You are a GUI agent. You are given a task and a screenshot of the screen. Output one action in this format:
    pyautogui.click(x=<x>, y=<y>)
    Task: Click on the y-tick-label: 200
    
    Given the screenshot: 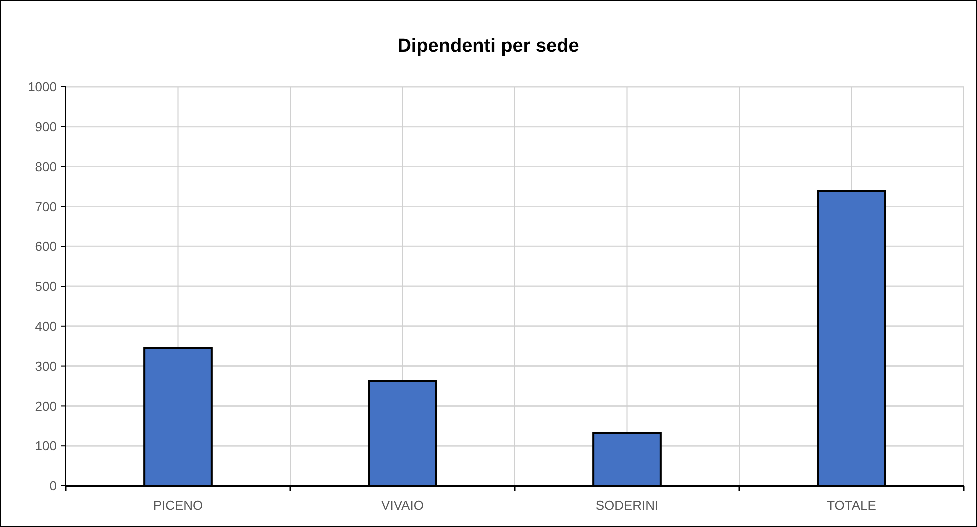 What is the action you would take?
    pyautogui.click(x=46, y=406)
    